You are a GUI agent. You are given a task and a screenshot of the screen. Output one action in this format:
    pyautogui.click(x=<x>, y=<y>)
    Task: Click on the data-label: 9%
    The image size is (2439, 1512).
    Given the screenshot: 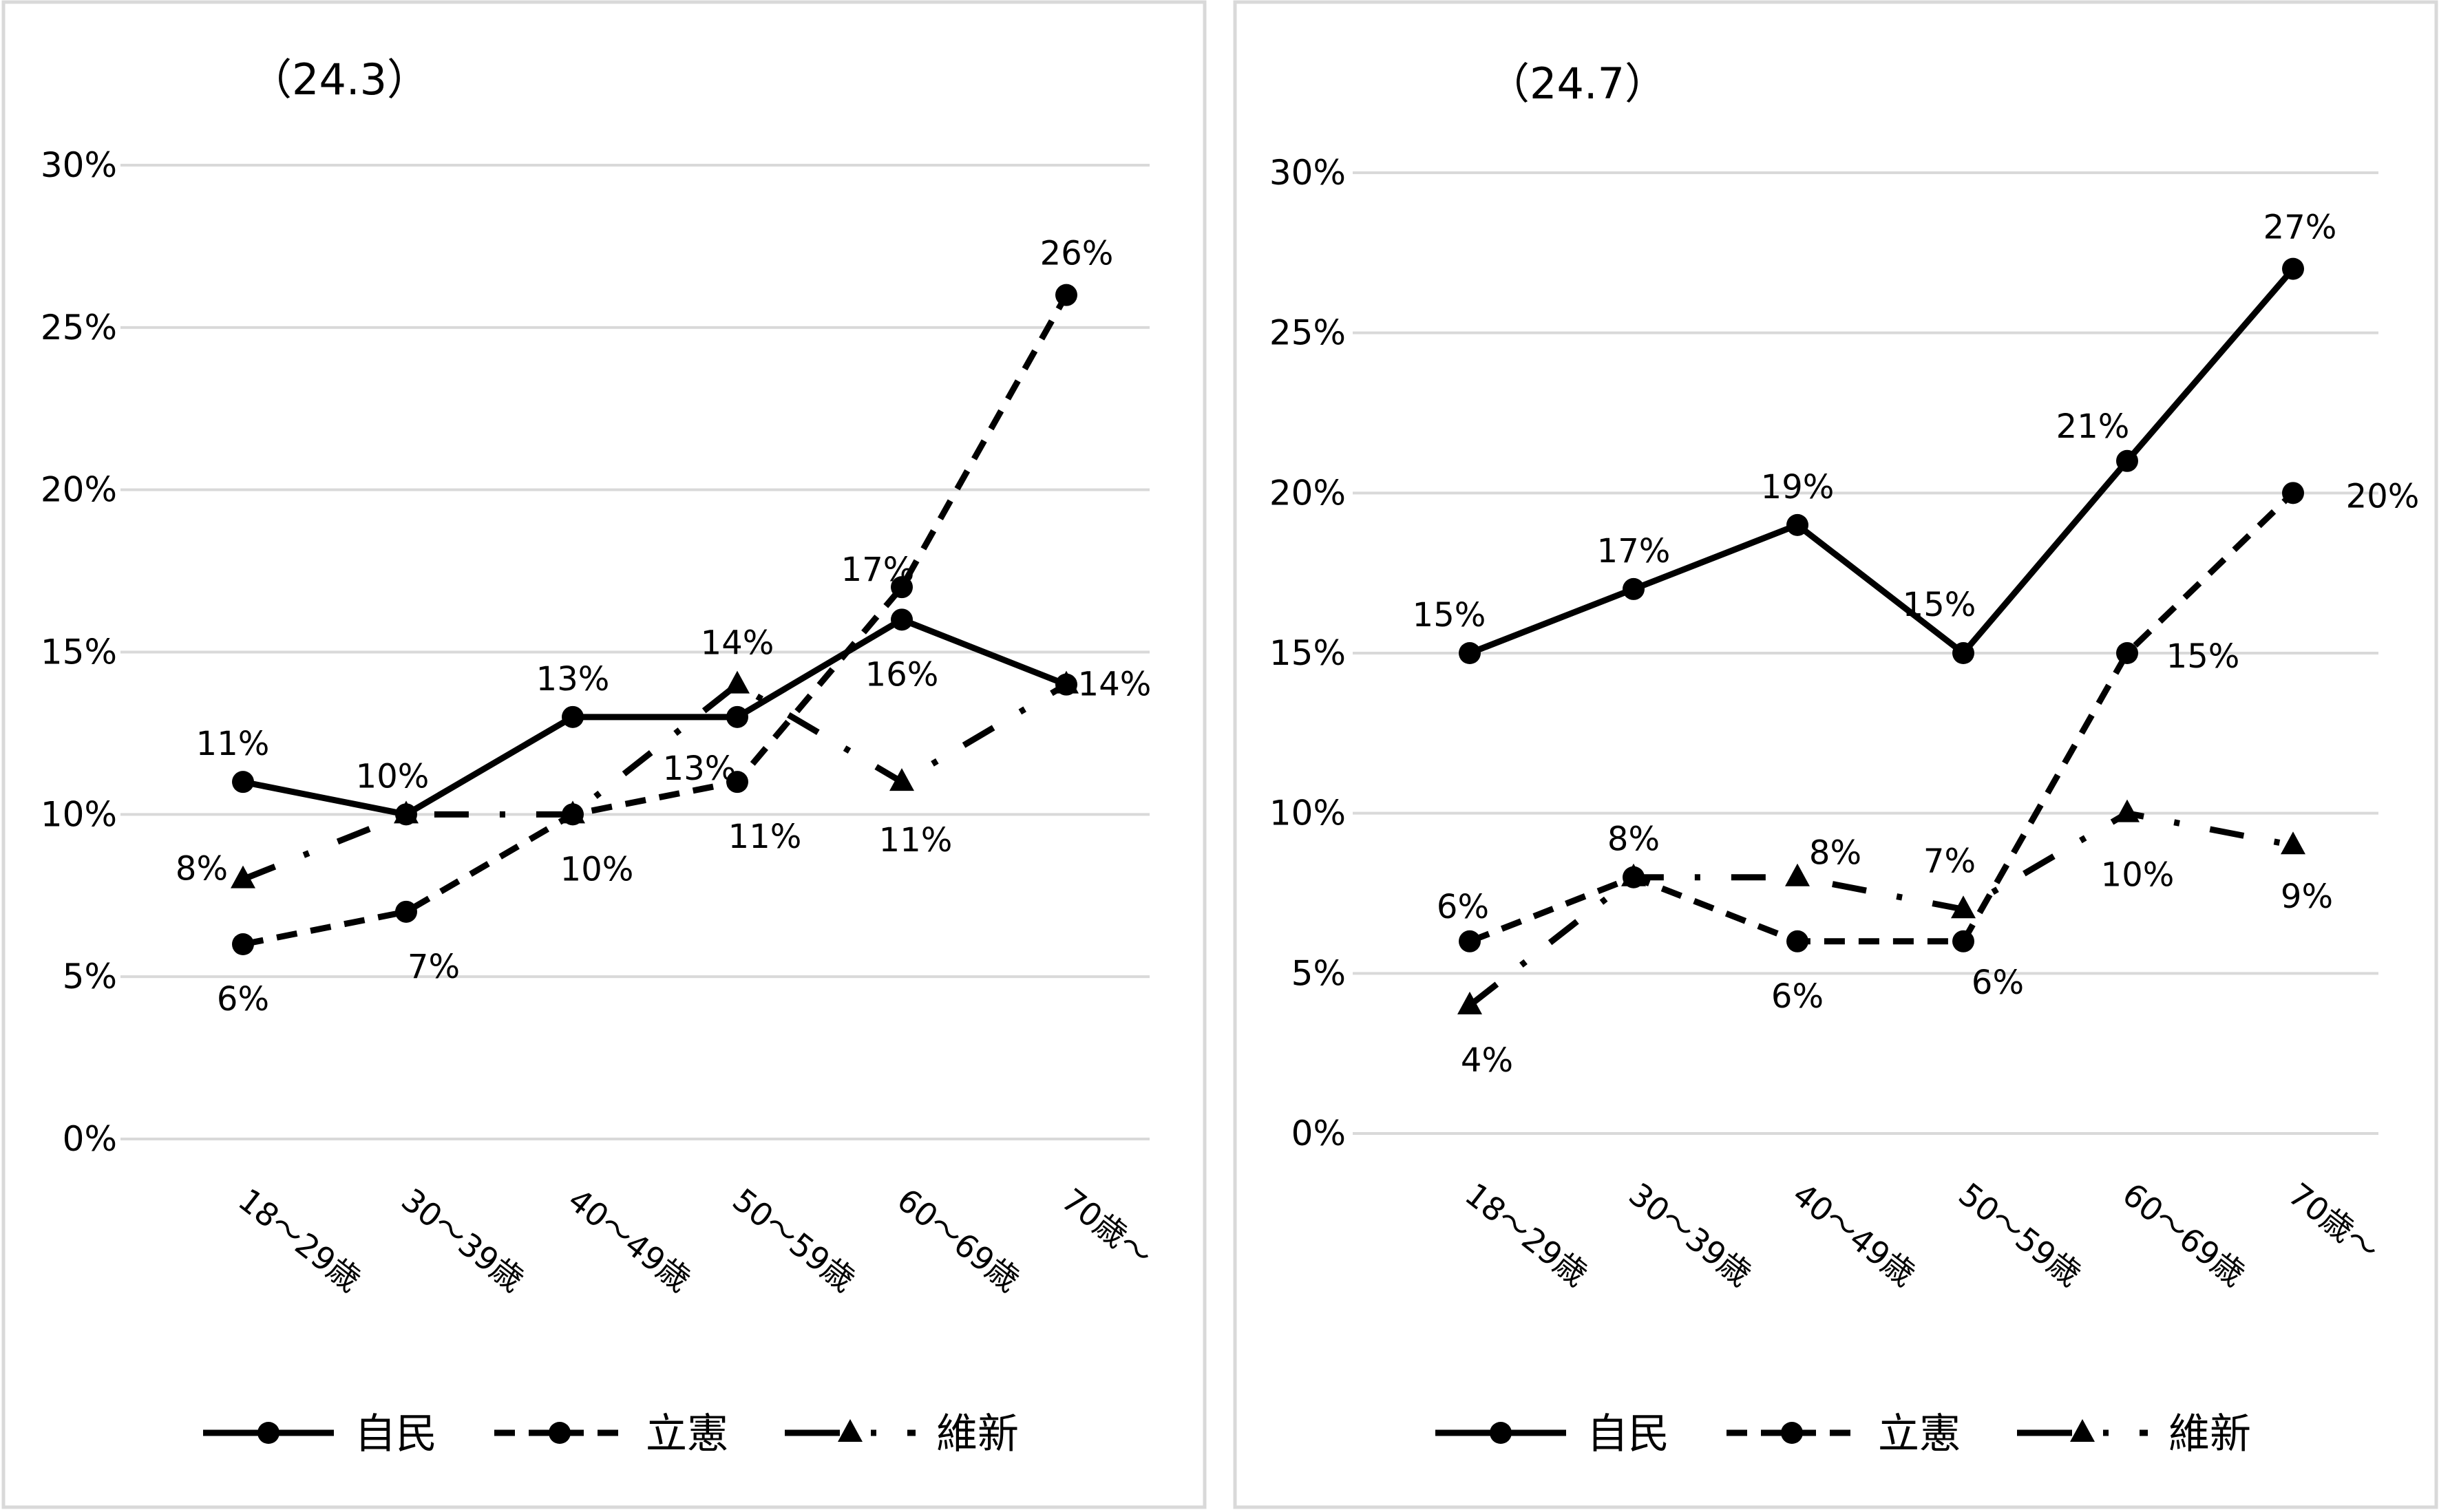 What is the action you would take?
    pyautogui.click(x=2307, y=896)
    